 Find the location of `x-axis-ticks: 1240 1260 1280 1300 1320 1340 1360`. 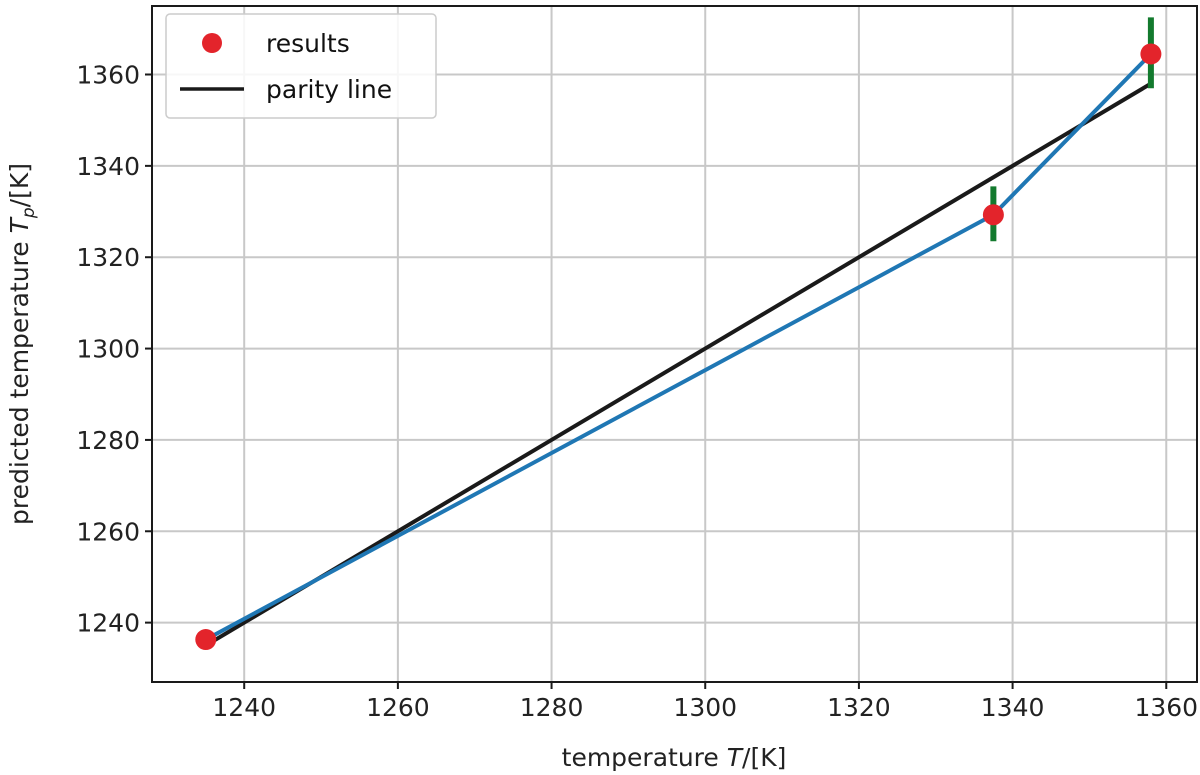

x-axis-ticks: 1240 1260 1280 1300 1320 1340 1360 is located at coordinates (705, 702).